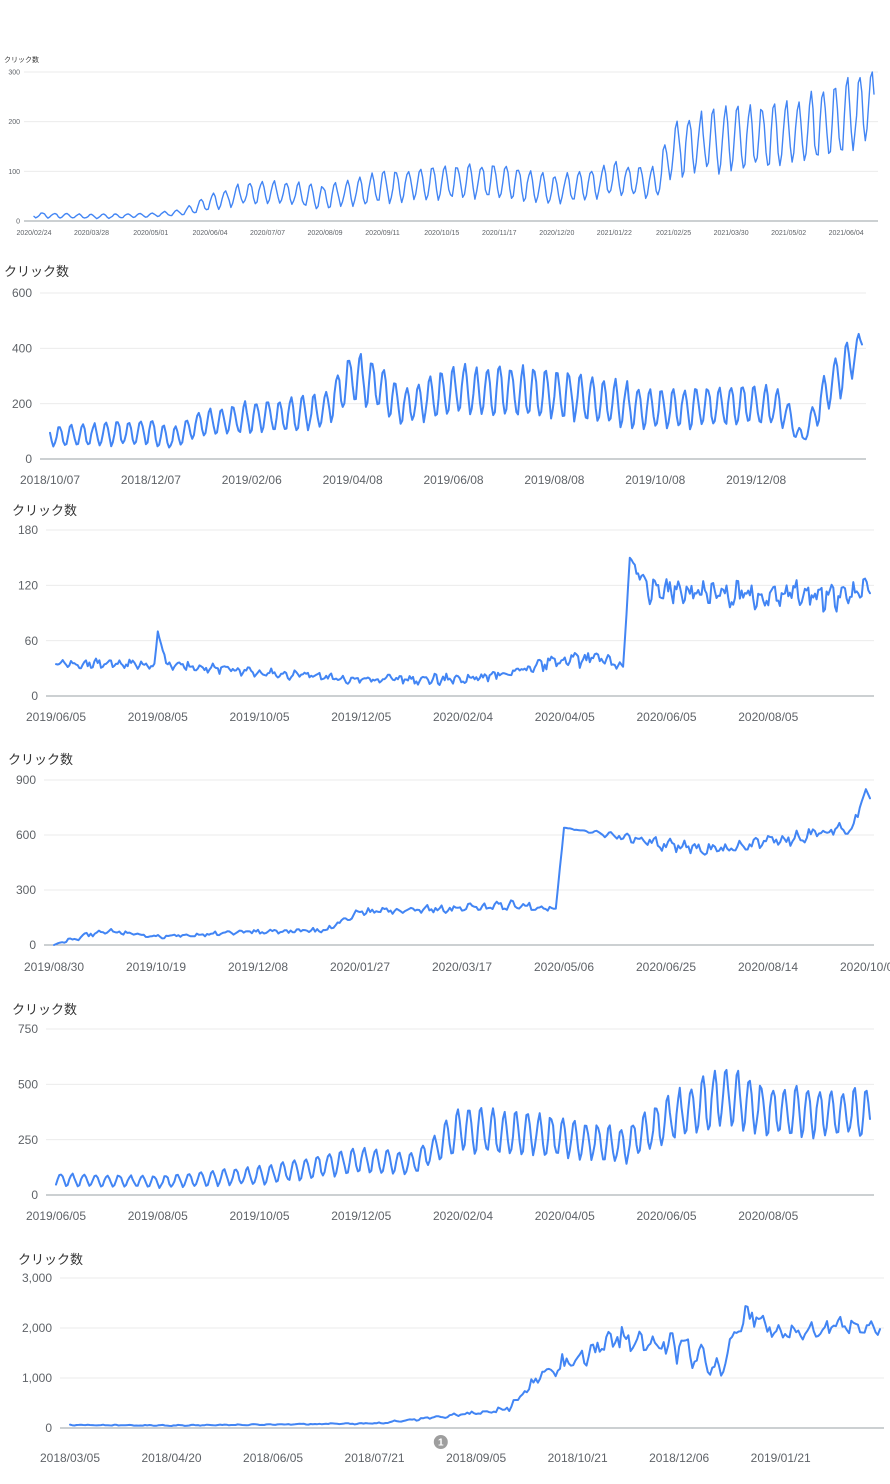  What do you see at coordinates (788, 233) in the screenshot?
I see `x-tick-label: 2021/05/02` at bounding box center [788, 233].